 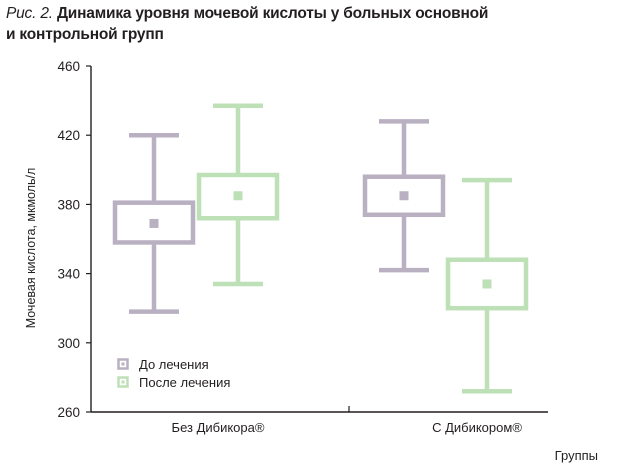 What do you see at coordinates (173, 373) in the screenshot?
I see `legend: До лечения После лечения` at bounding box center [173, 373].